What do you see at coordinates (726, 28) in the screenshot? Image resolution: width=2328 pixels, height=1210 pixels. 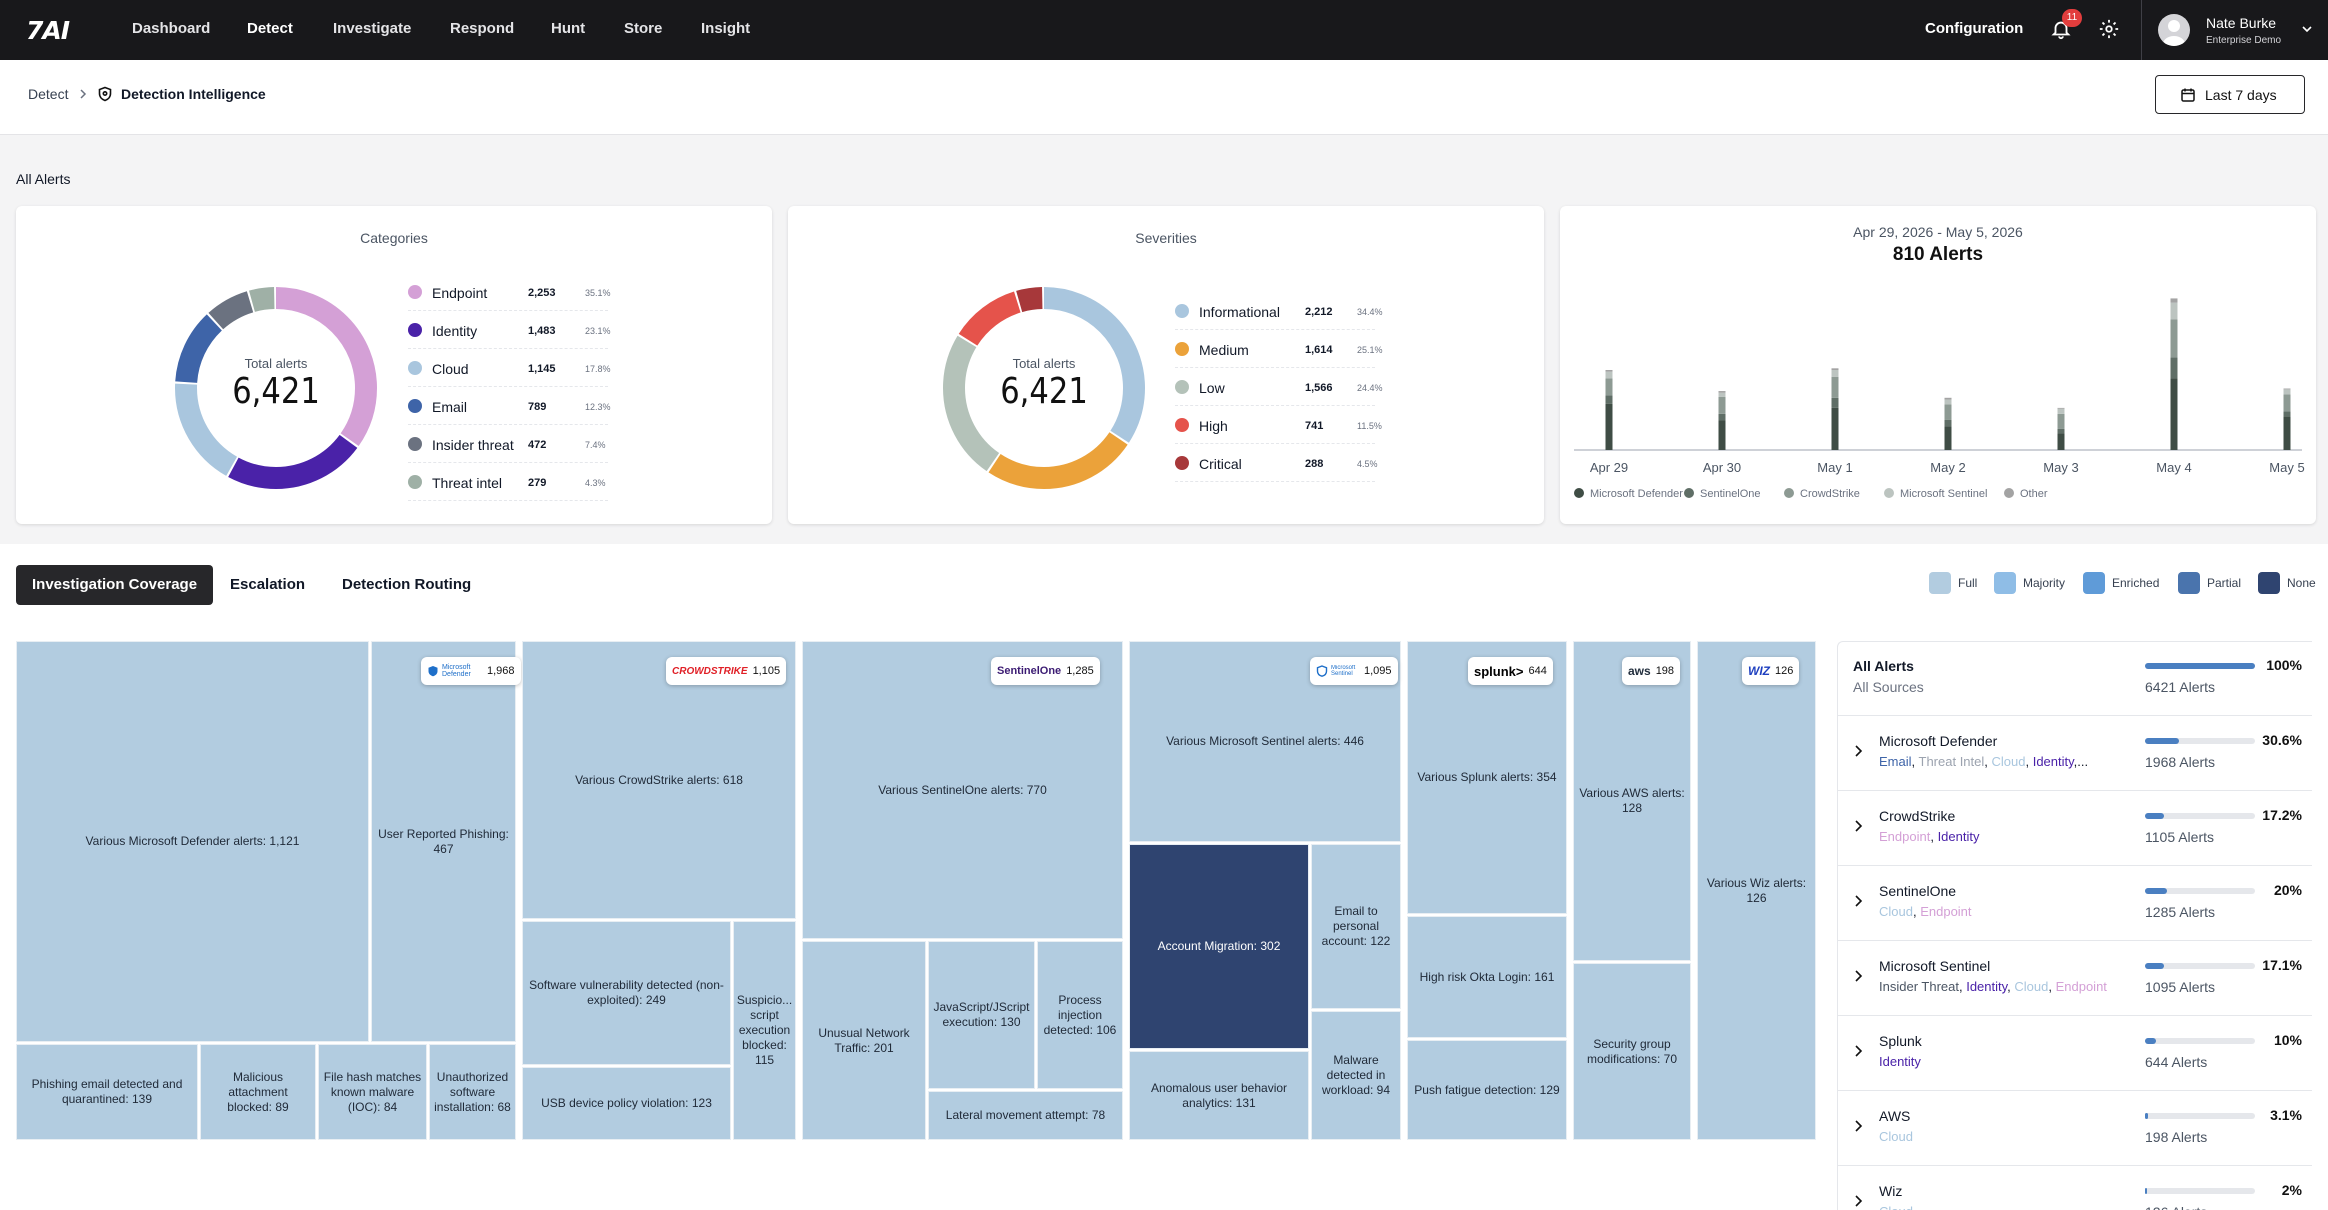 I see `nav-insight: Insight` at bounding box center [726, 28].